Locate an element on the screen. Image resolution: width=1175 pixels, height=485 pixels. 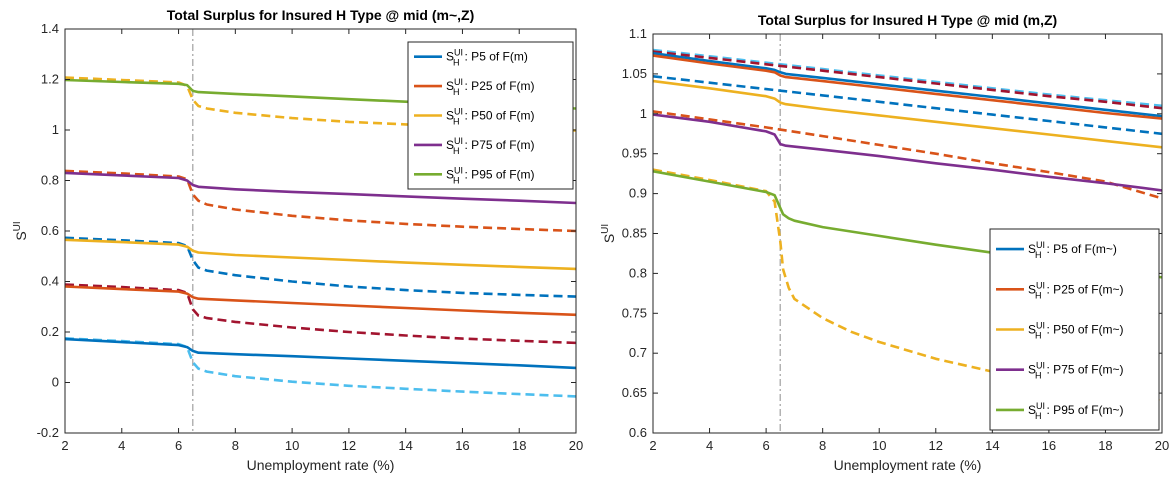
y-tick-label: 1.1 is located at coordinates (638, 33).